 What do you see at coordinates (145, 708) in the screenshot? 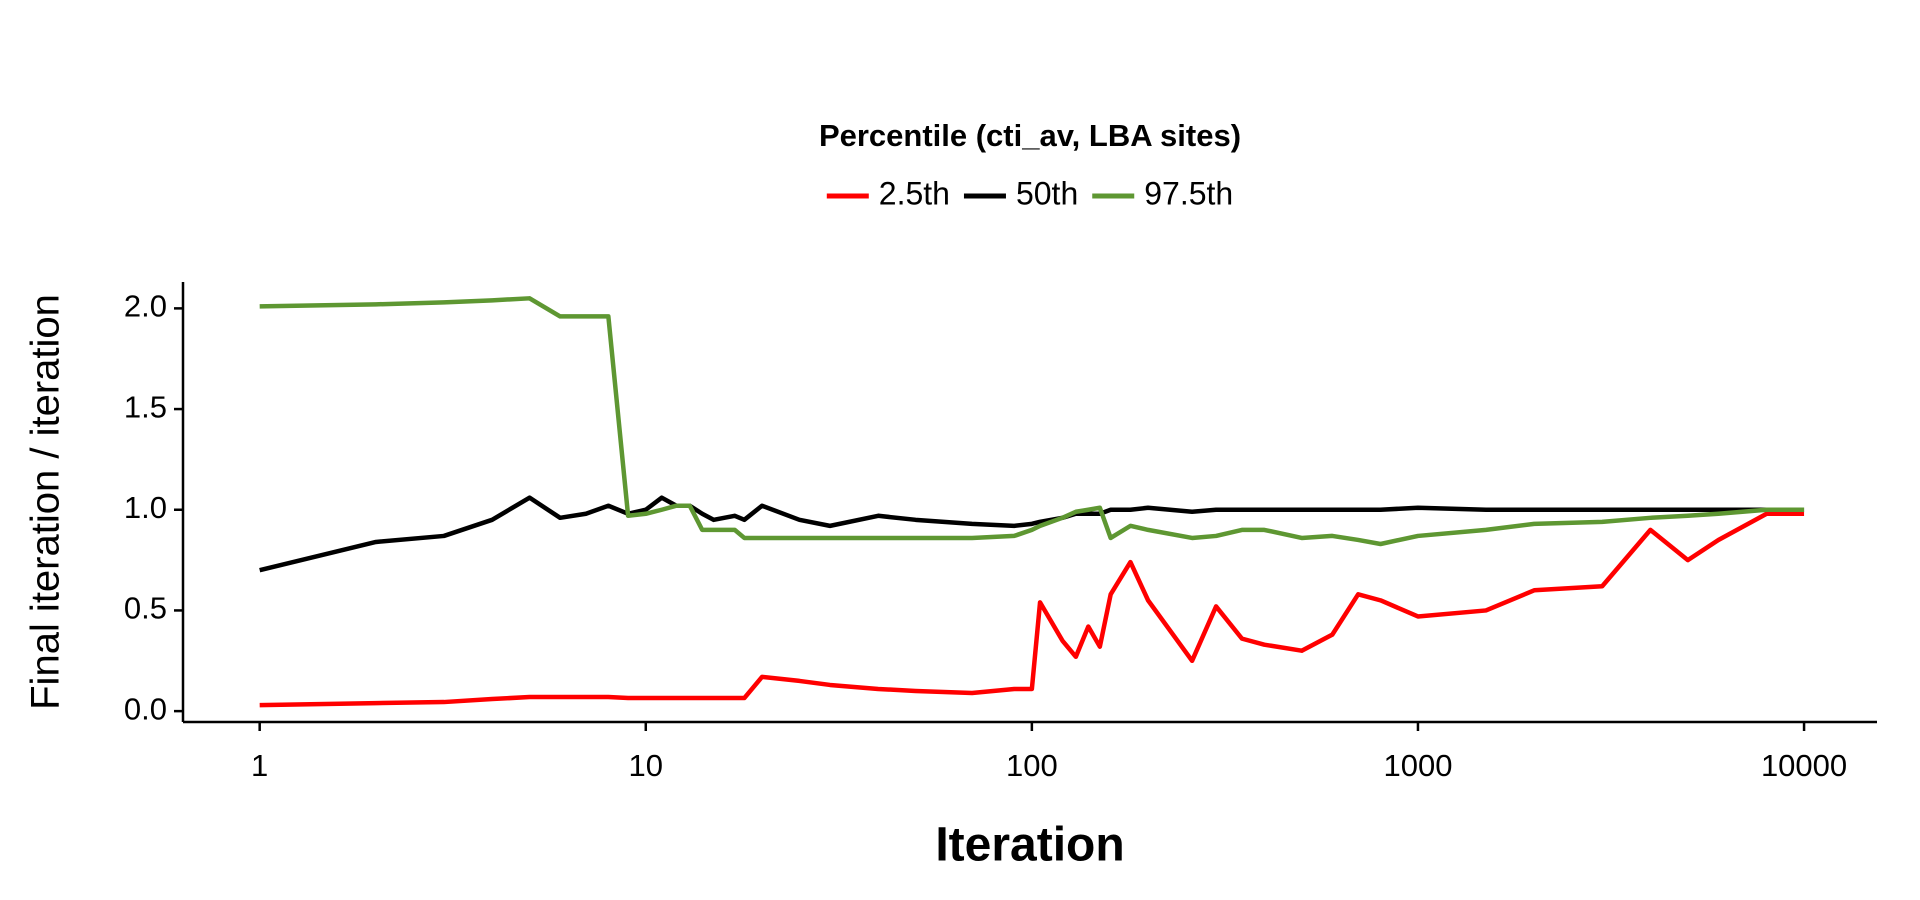
I see `y-tick-label: 0.0` at bounding box center [145, 708].